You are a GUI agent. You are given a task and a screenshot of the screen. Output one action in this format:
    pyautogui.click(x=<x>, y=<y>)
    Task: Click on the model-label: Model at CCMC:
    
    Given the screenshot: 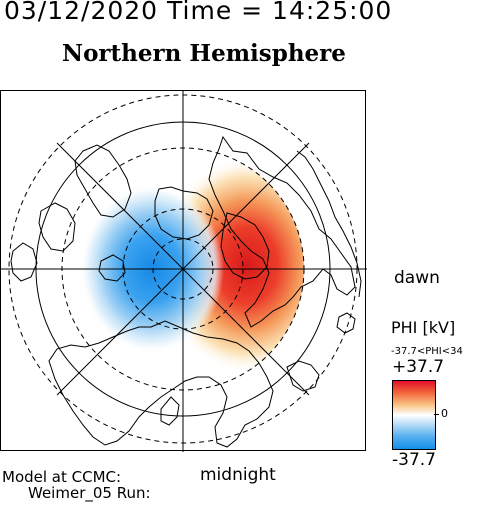 What is the action you would take?
    pyautogui.click(x=62, y=477)
    